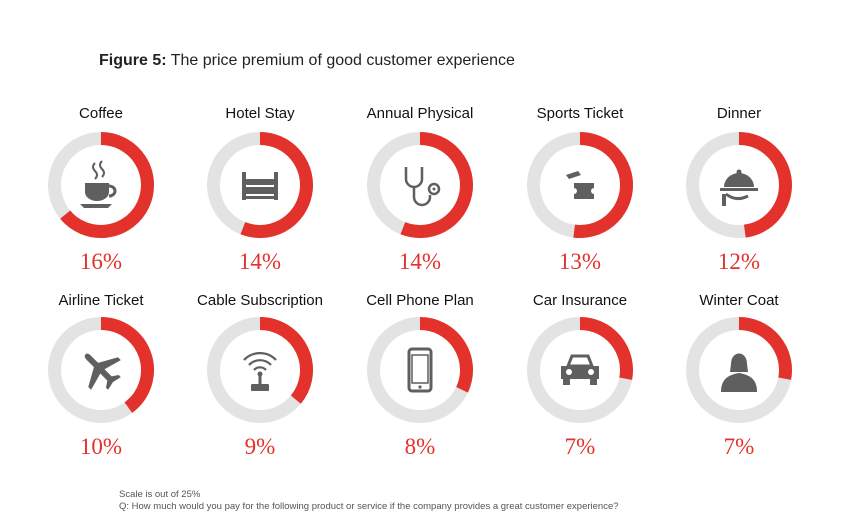 This screenshot has height=517, width=850. What do you see at coordinates (101, 113) in the screenshot?
I see `item-label: Coffee` at bounding box center [101, 113].